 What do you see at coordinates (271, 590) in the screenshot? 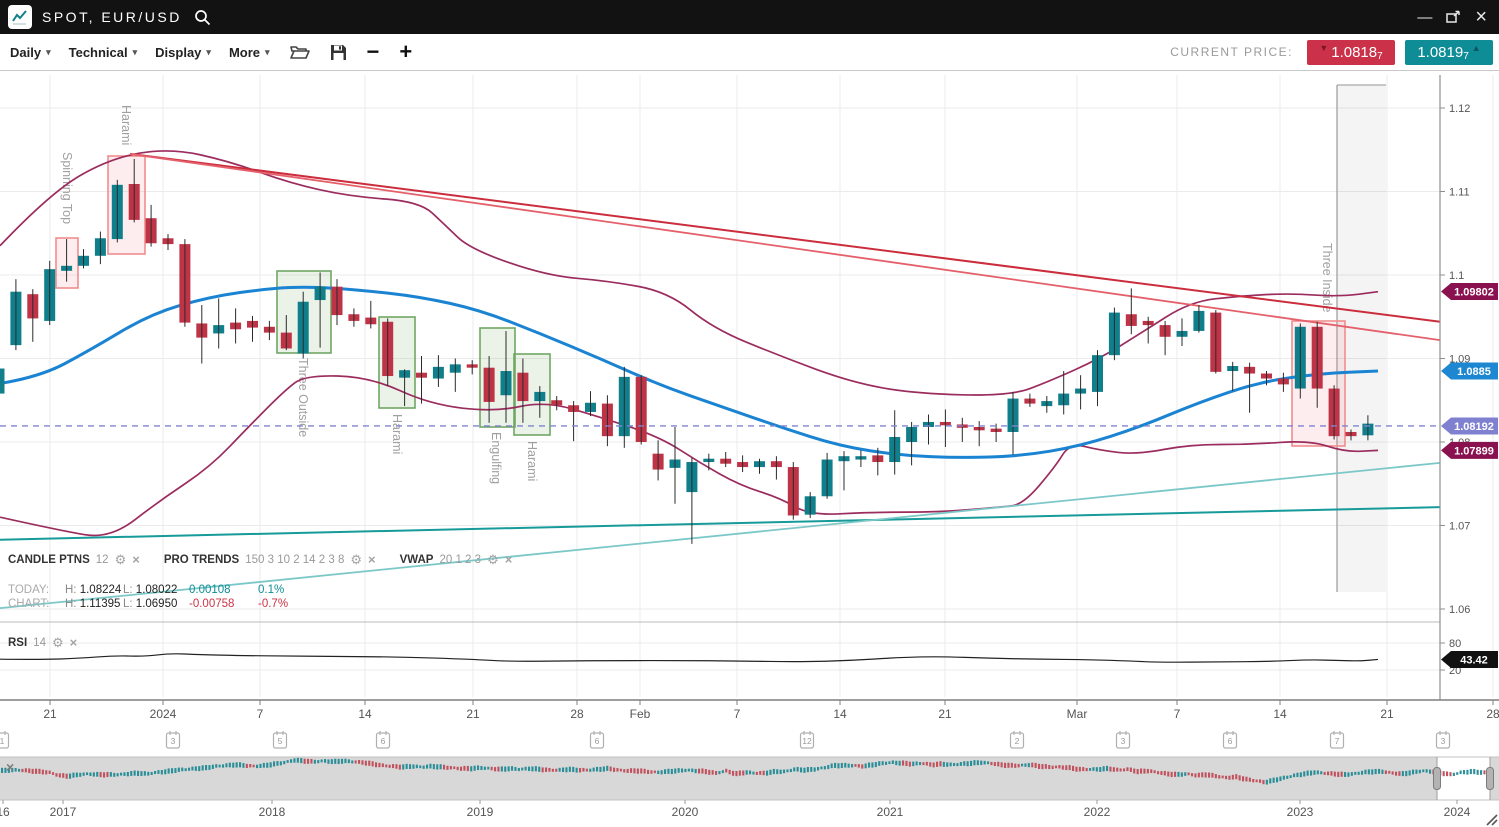
I see `change-percent: 0.1%` at bounding box center [271, 590].